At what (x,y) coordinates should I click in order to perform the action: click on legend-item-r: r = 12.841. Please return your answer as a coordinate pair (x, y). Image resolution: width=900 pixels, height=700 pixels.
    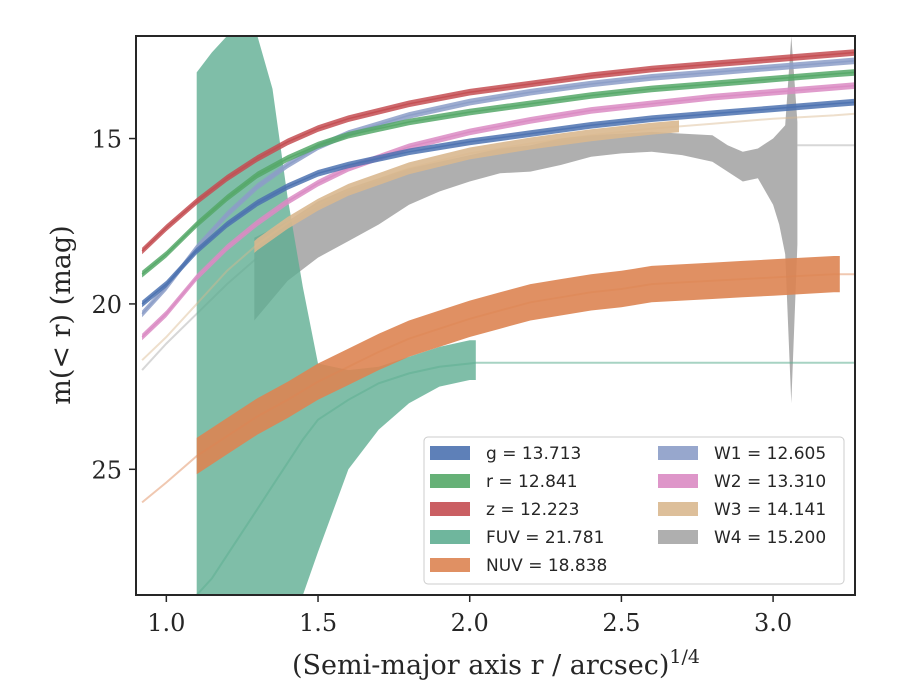
    Looking at the image, I should click on (504, 482).